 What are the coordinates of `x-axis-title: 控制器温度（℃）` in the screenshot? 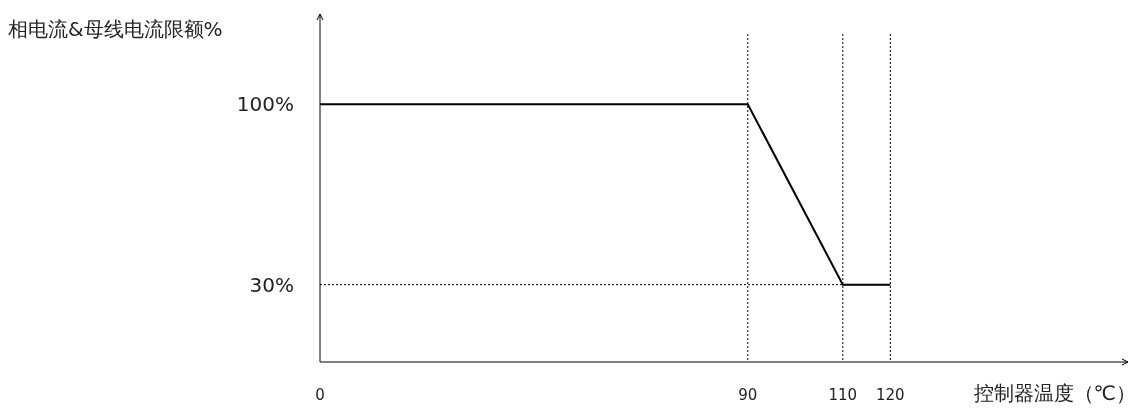 It's located at (1054, 393).